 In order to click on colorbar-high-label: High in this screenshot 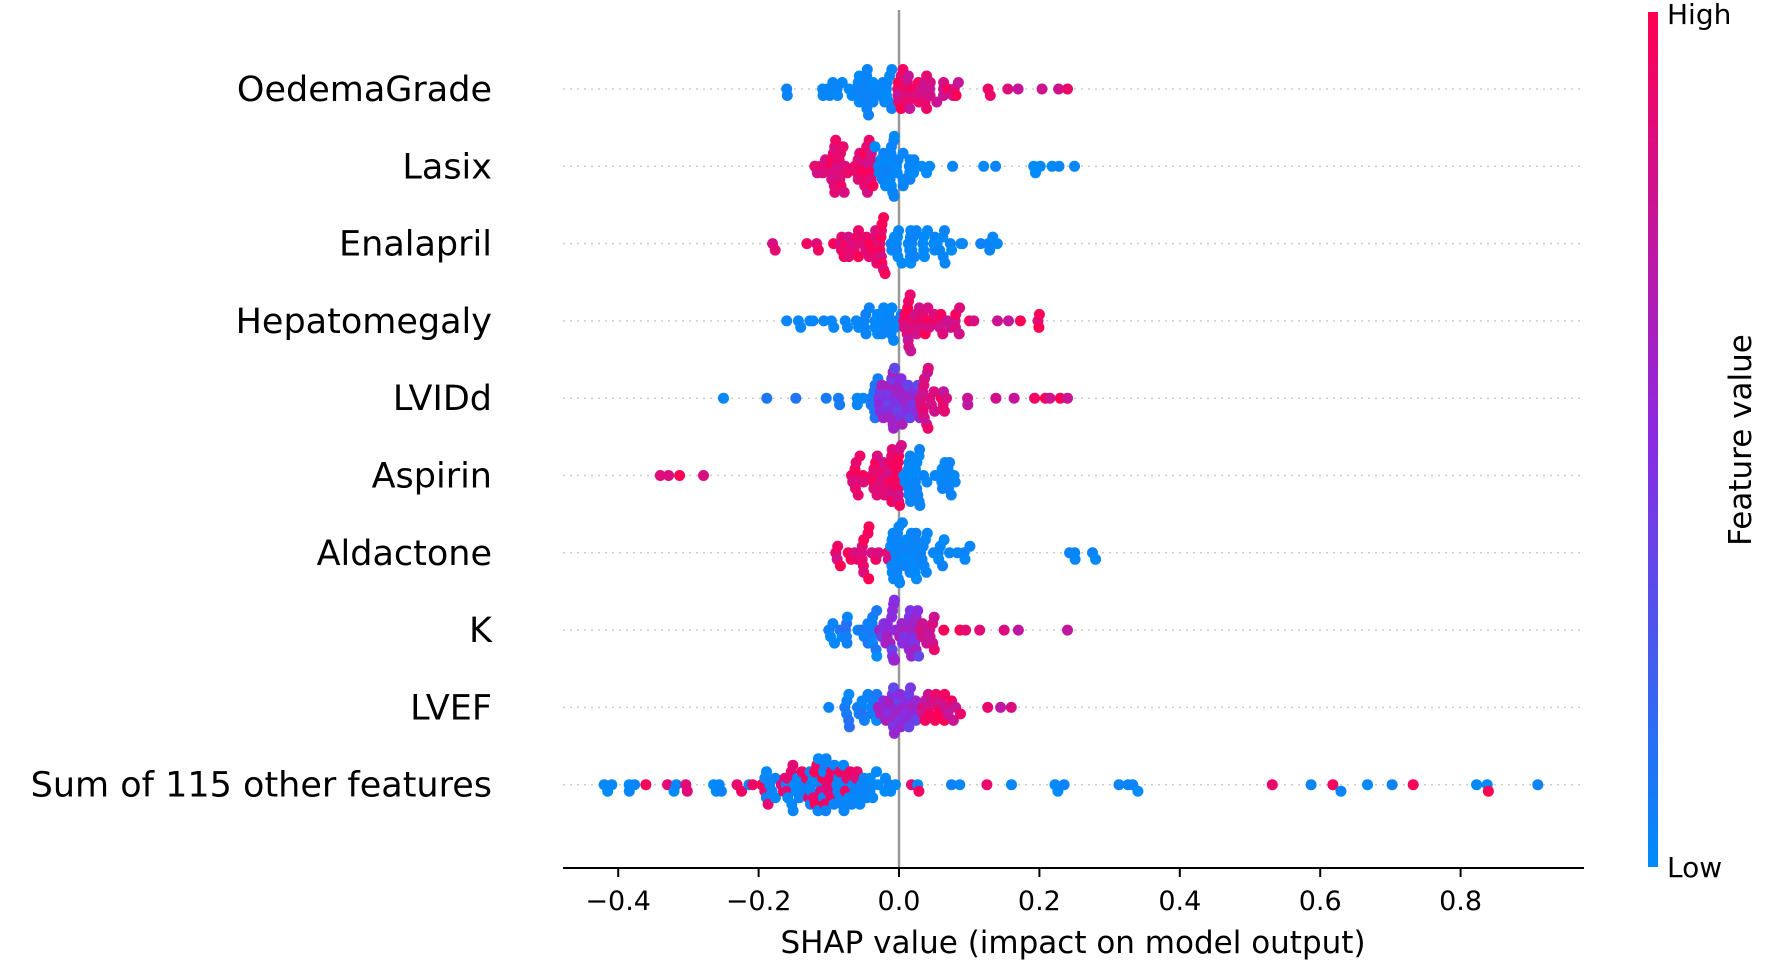, I will do `click(1699, 15)`.